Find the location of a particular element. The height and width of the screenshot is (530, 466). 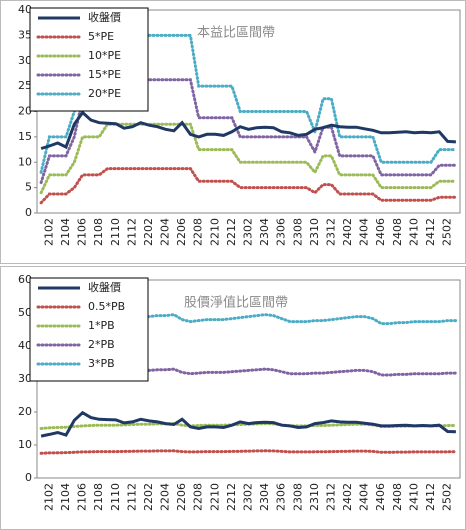

legend-label: 20*PE is located at coordinates (104, 93).